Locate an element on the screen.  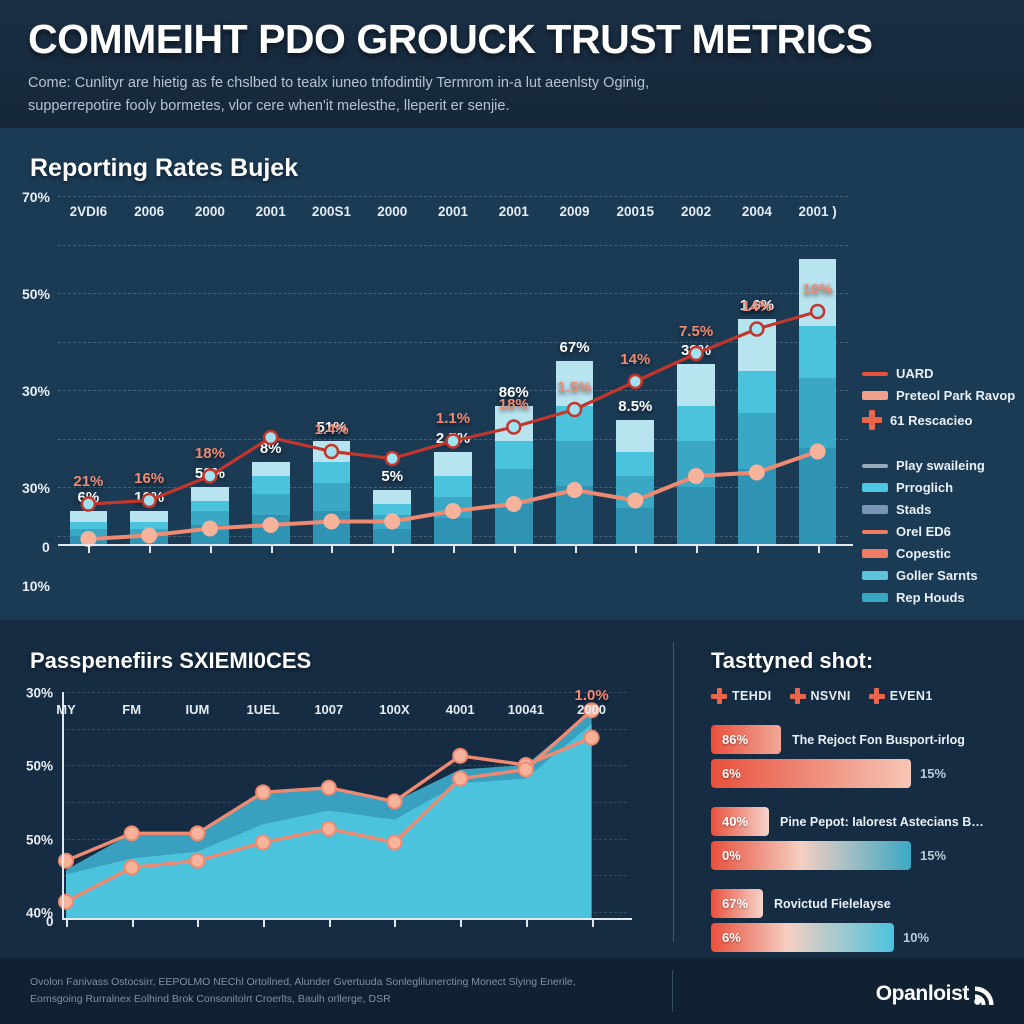
stats-group-header: 86% The Rejoct Fon Busport-irlog is located at coordinates (851, 739).